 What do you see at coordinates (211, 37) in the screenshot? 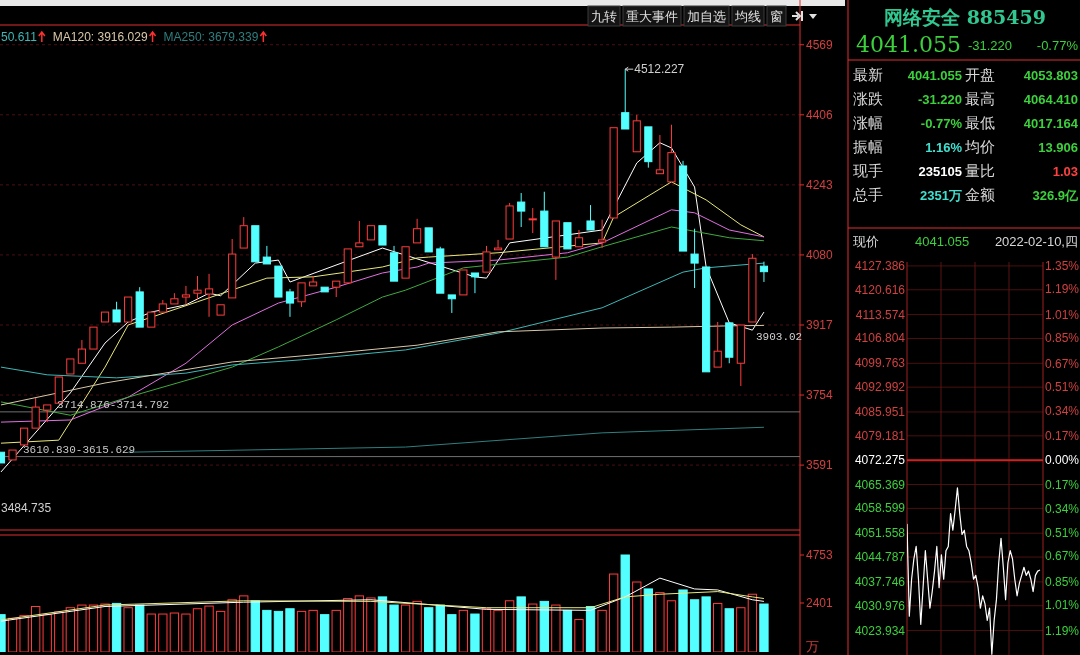
I see `annotation: MA250: 3679.339` at bounding box center [211, 37].